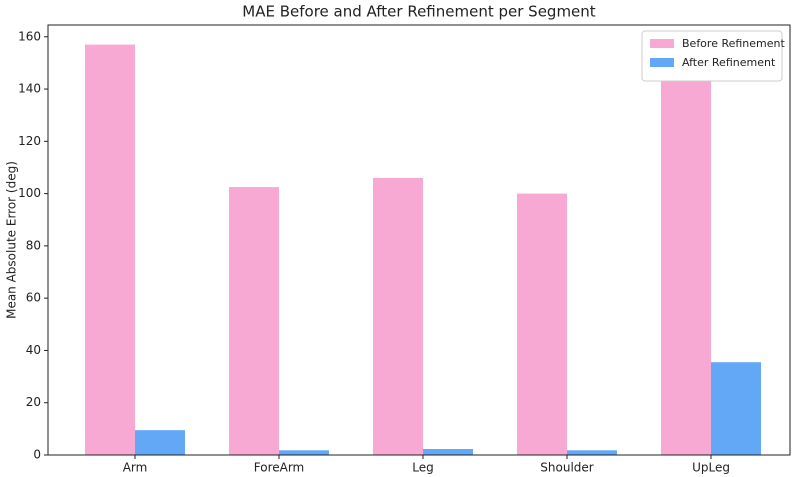 The height and width of the screenshot is (477, 800). I want to click on x-tick-label: Leg, so click(422, 468).